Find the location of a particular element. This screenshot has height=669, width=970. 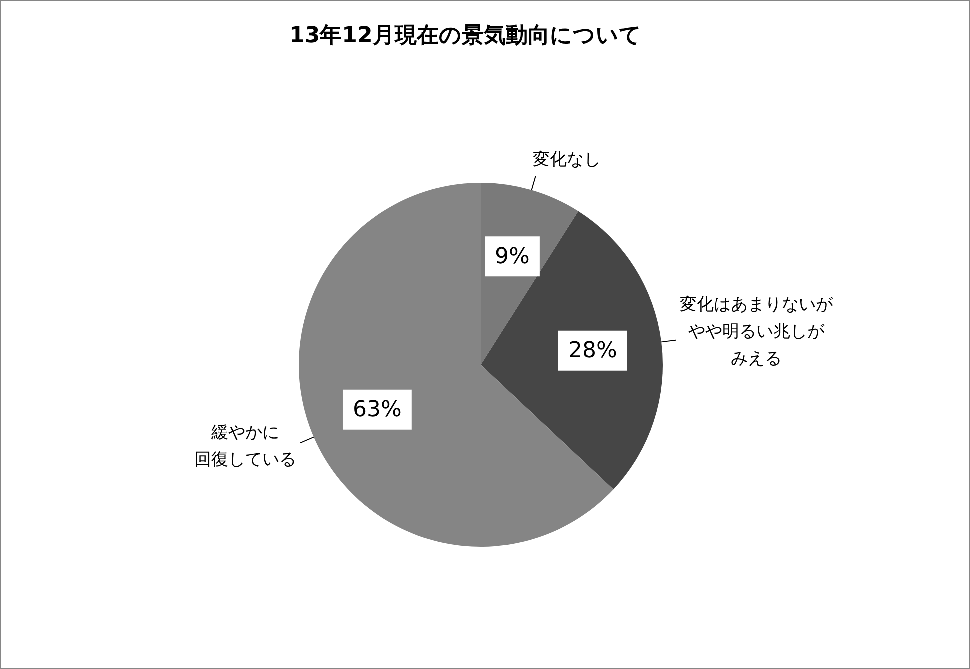

data-label: 9% is located at coordinates (512, 257).